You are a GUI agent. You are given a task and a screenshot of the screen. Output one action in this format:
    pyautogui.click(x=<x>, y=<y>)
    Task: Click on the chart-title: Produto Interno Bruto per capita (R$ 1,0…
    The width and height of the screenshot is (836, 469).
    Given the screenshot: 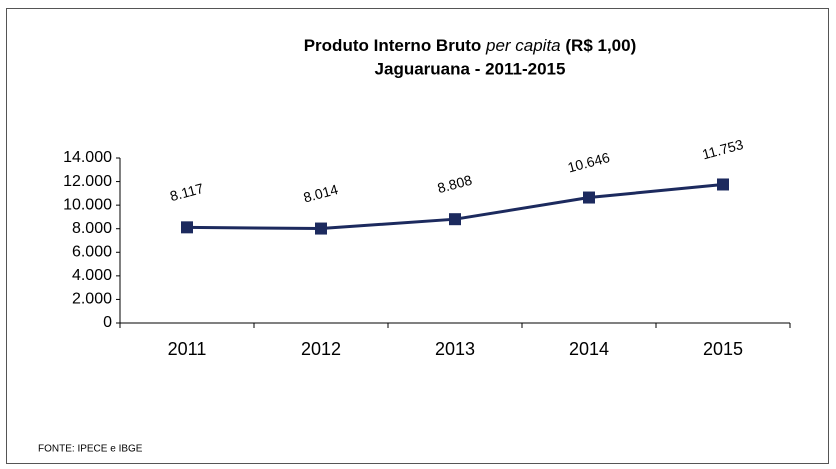 What is the action you would take?
    pyautogui.click(x=470, y=45)
    